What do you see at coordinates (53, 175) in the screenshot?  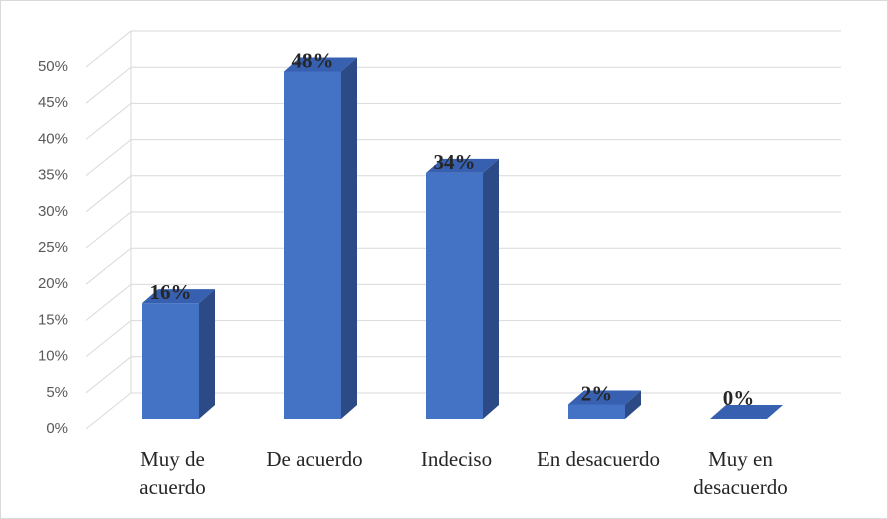 I see `y-tick-label: 35%` at bounding box center [53, 175].